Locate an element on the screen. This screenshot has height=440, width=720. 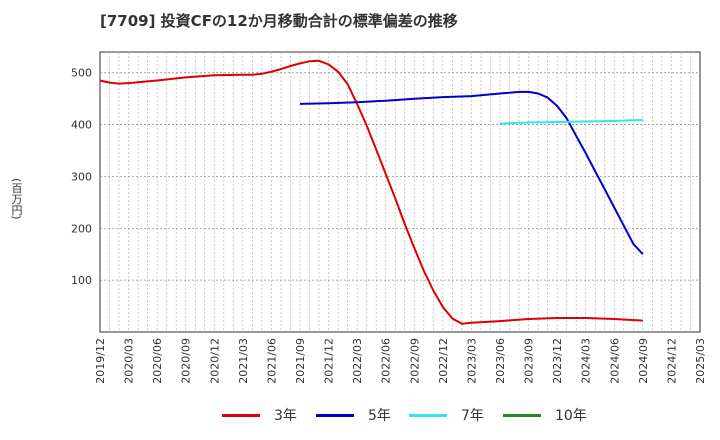
y-tick-label: 100 is located at coordinates (81, 280).